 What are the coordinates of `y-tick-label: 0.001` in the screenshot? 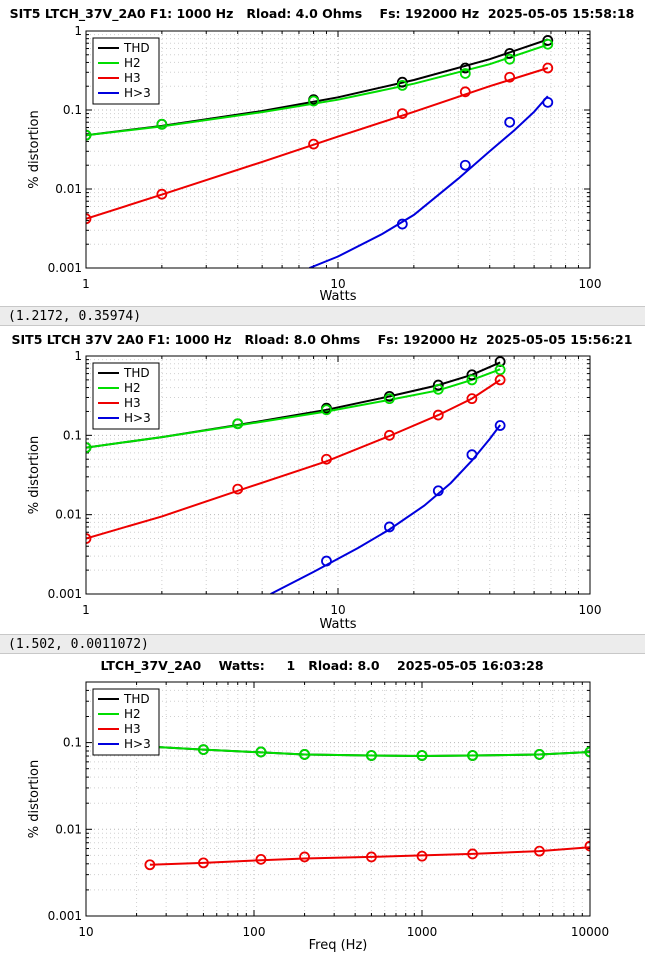 It's located at (65, 916).